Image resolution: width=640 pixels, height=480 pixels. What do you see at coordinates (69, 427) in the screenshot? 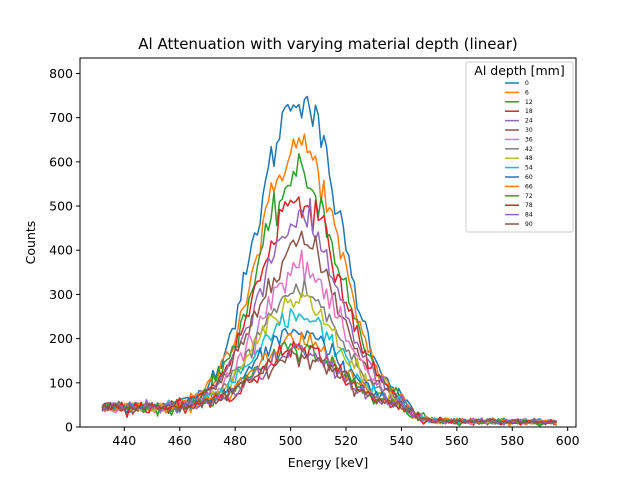
I see `y-tick-label: 0` at bounding box center [69, 427].